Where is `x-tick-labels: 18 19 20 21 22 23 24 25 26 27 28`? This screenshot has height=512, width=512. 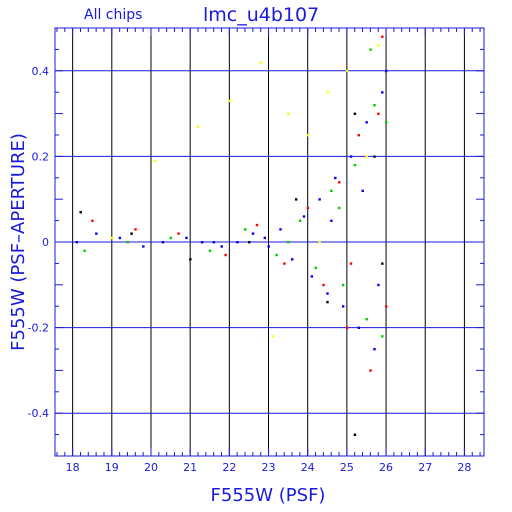 x-tick-labels: 18 19 20 21 22 23 24 25 26 27 28 is located at coordinates (269, 467).